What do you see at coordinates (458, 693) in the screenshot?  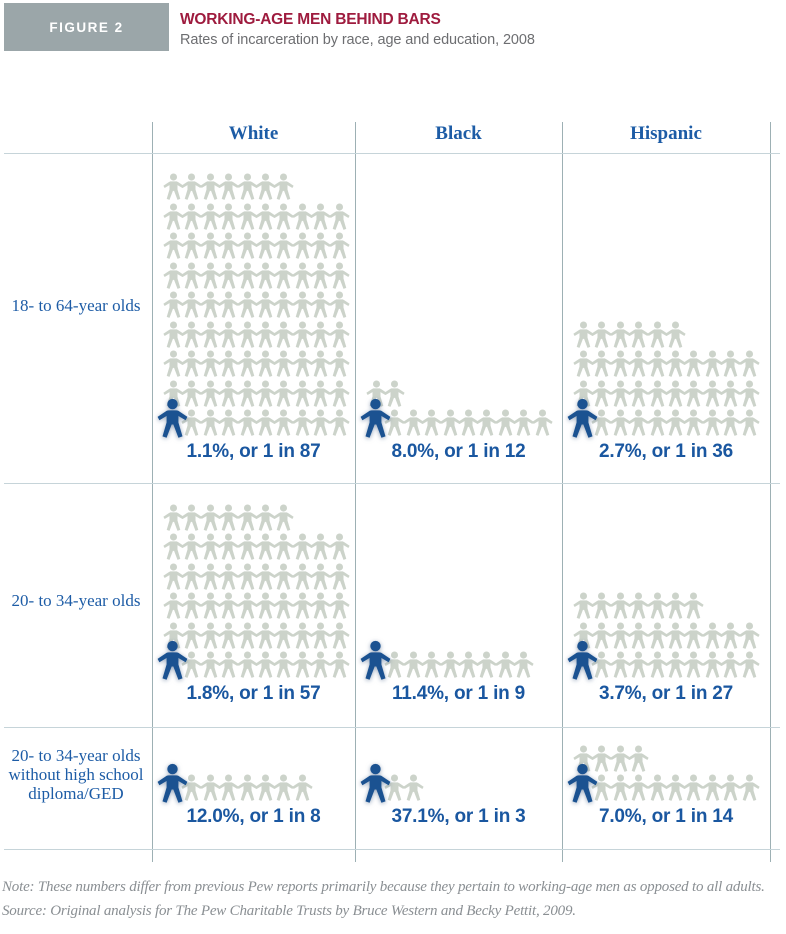 I see `stat-20-34-black: 11.4%, or 1 in 9` at bounding box center [458, 693].